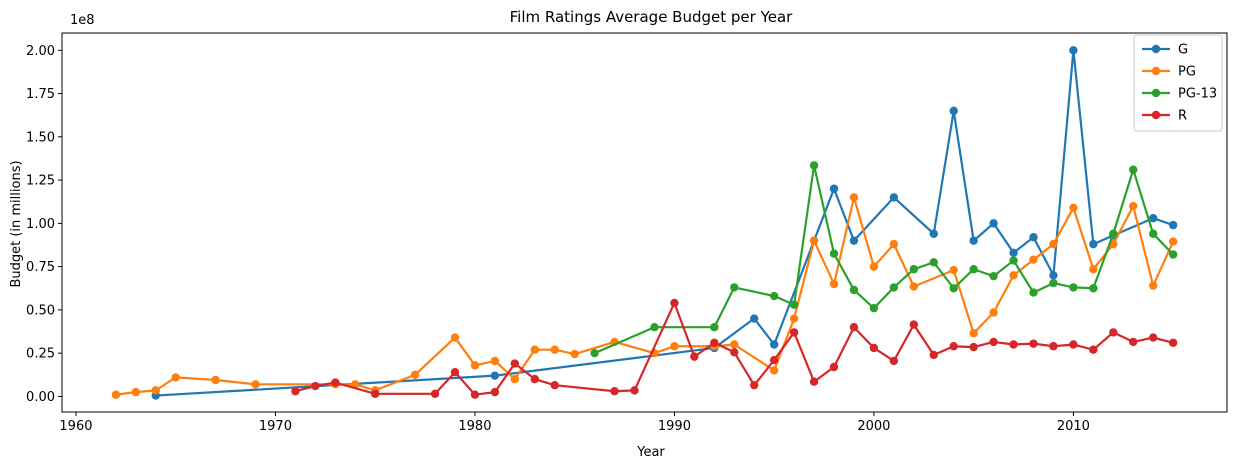  I want to click on y-axis-label: Budget (in millions), so click(16, 223).